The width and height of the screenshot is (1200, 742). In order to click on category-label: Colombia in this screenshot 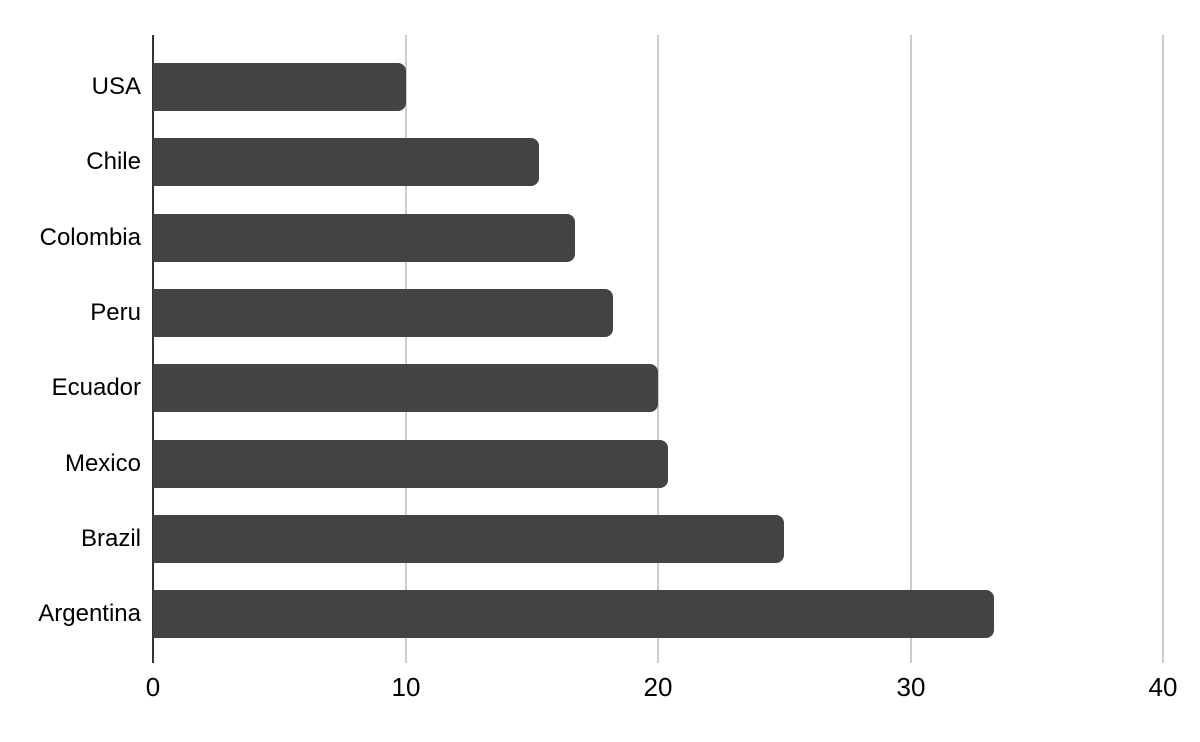, I will do `click(90, 237)`.